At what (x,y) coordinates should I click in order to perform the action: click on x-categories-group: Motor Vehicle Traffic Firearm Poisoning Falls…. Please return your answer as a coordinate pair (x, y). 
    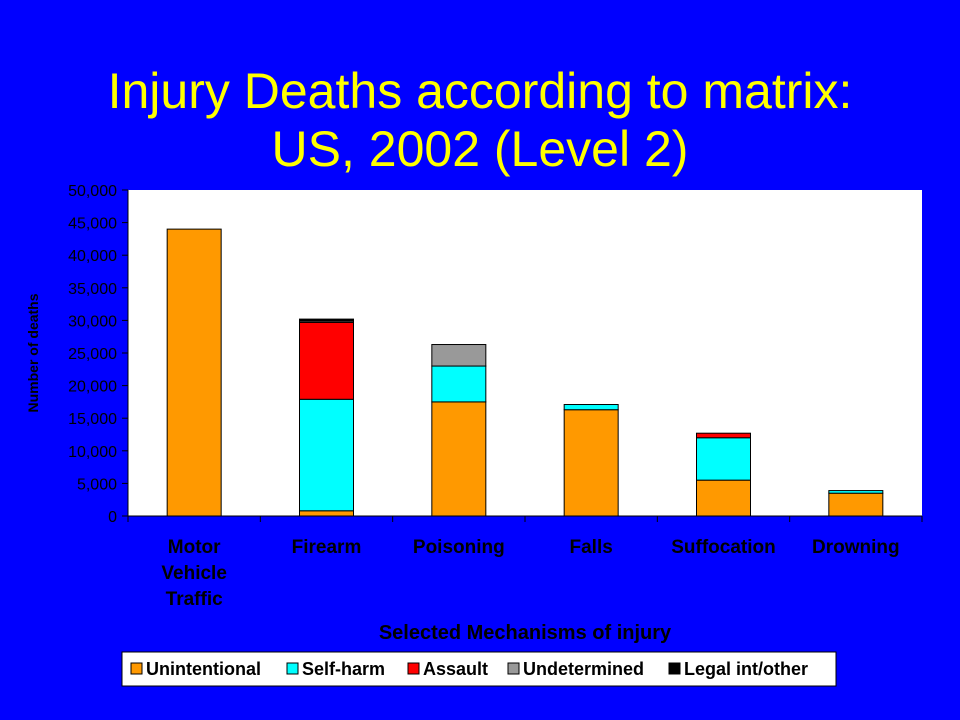
    Looking at the image, I should click on (530, 573).